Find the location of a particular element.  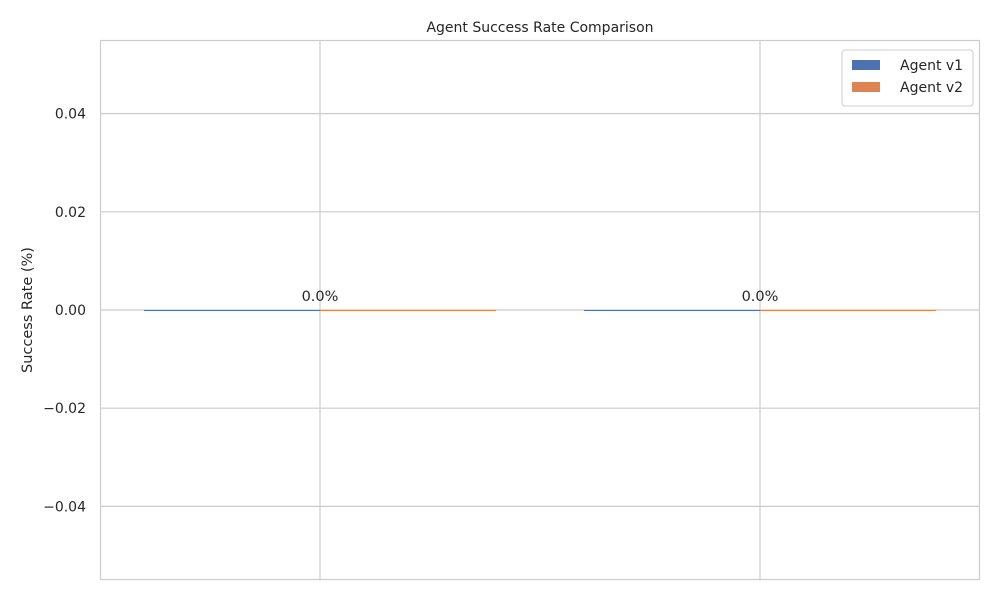

y-axis-label: Success Rate (%) is located at coordinates (28, 310).